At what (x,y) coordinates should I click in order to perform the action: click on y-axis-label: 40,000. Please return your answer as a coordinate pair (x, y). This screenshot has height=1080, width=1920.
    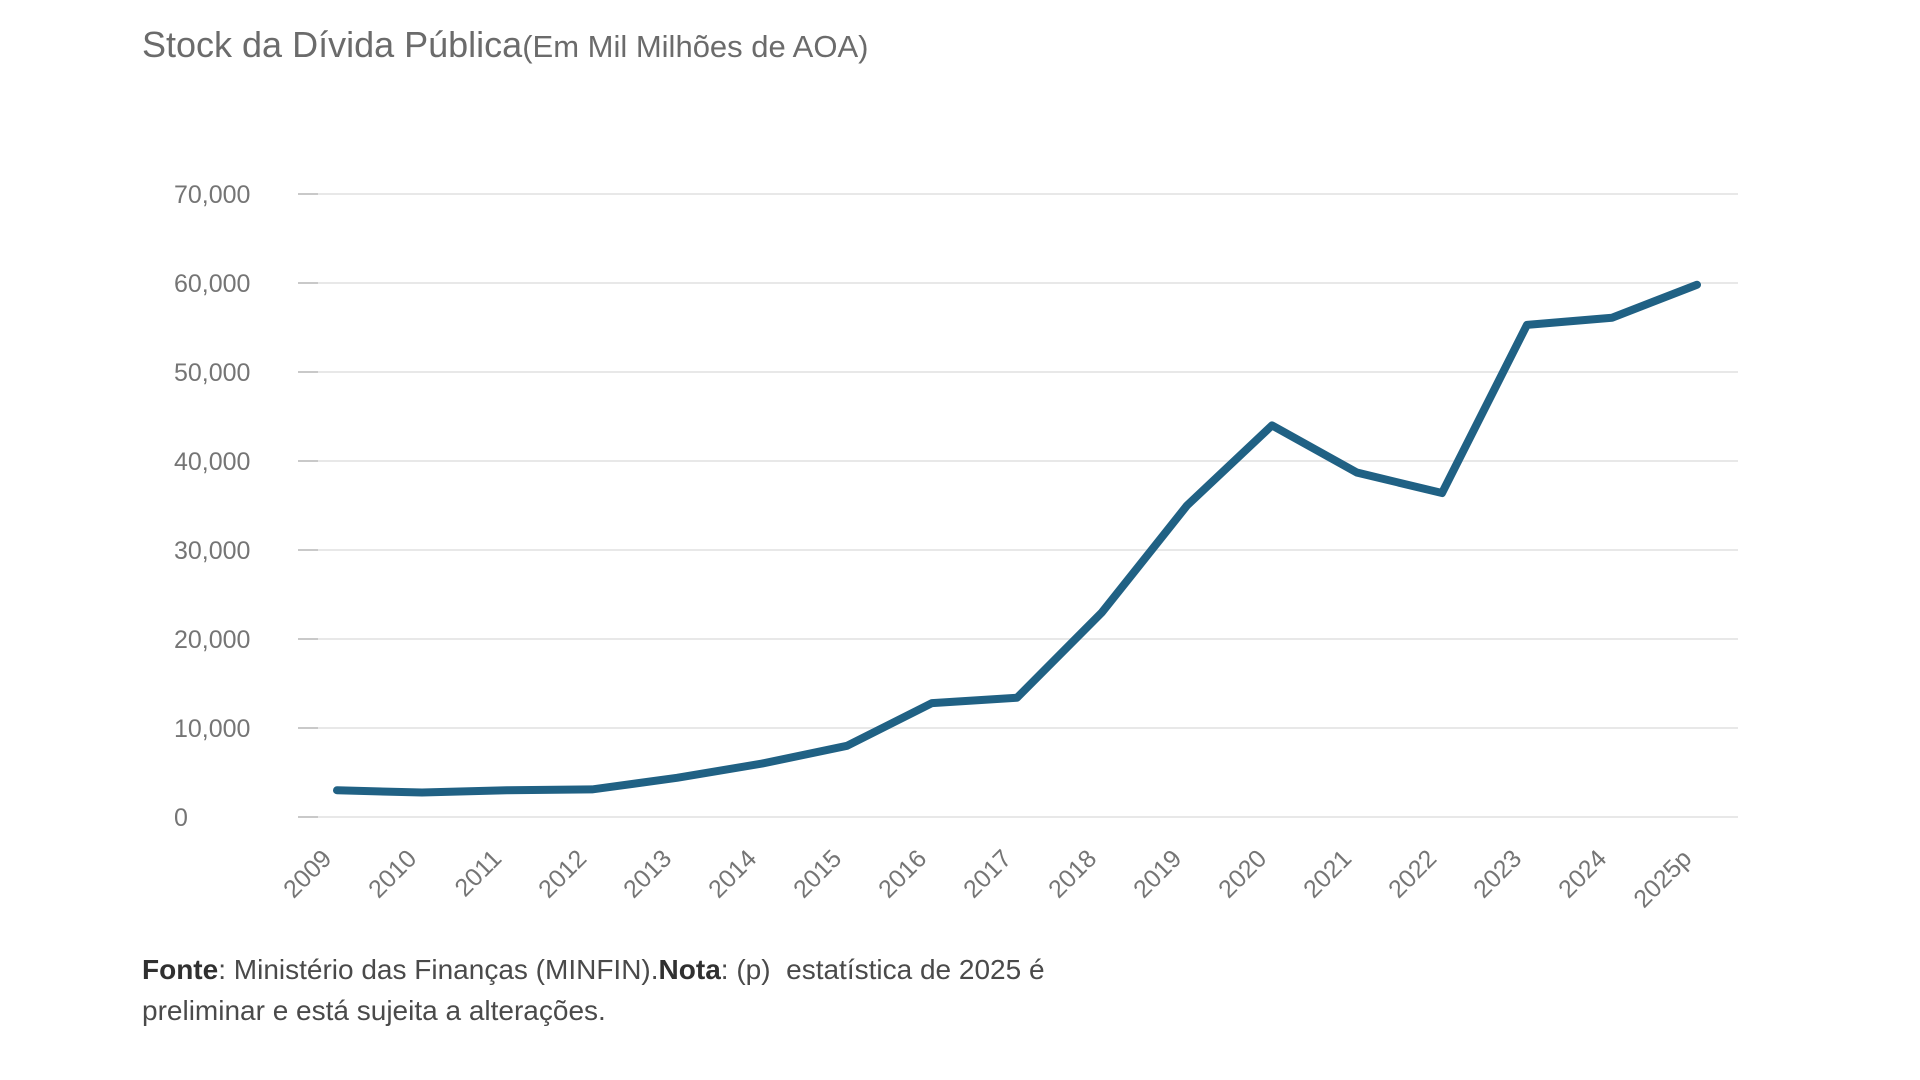
    Looking at the image, I should click on (212, 462).